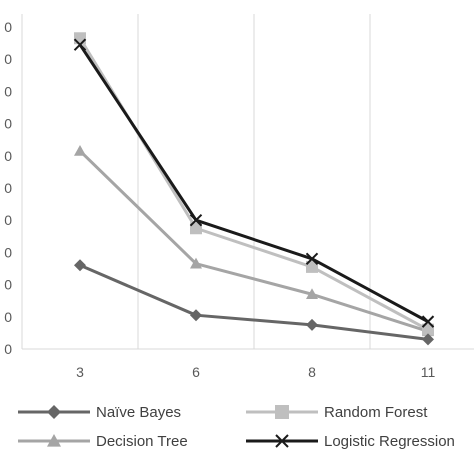  I want to click on series-line, so click(254, 302).